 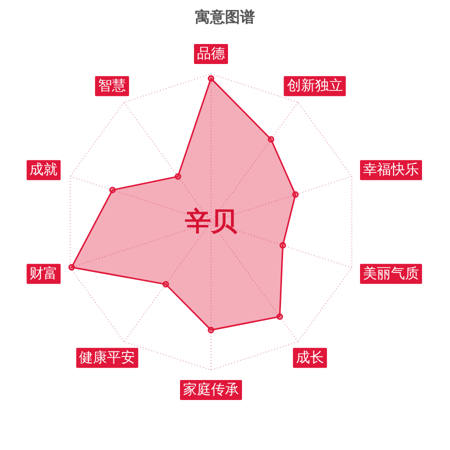 I want to click on spoke-label: 健康平安, so click(x=107, y=358).